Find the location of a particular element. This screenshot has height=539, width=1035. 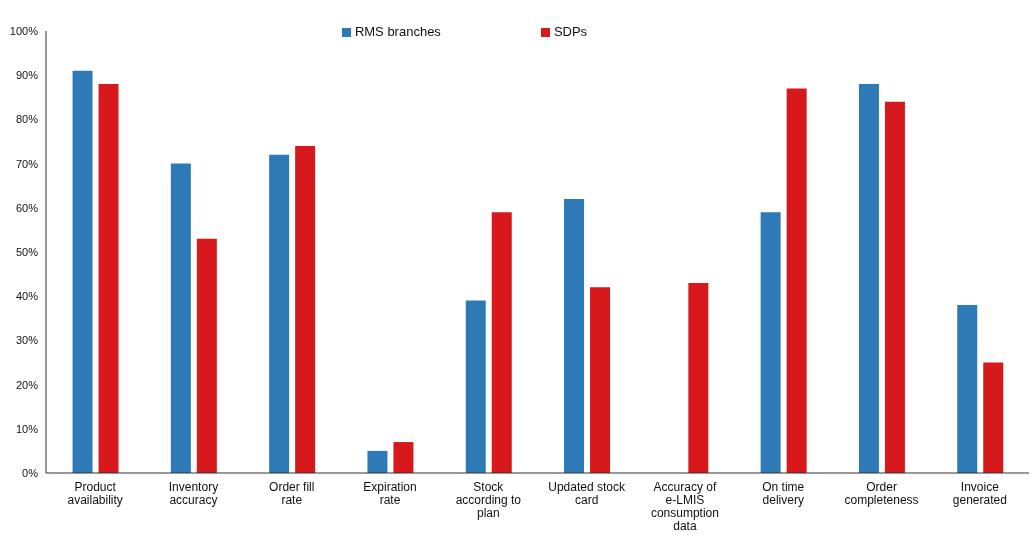

y-tick-label: 30% is located at coordinates (27, 340).